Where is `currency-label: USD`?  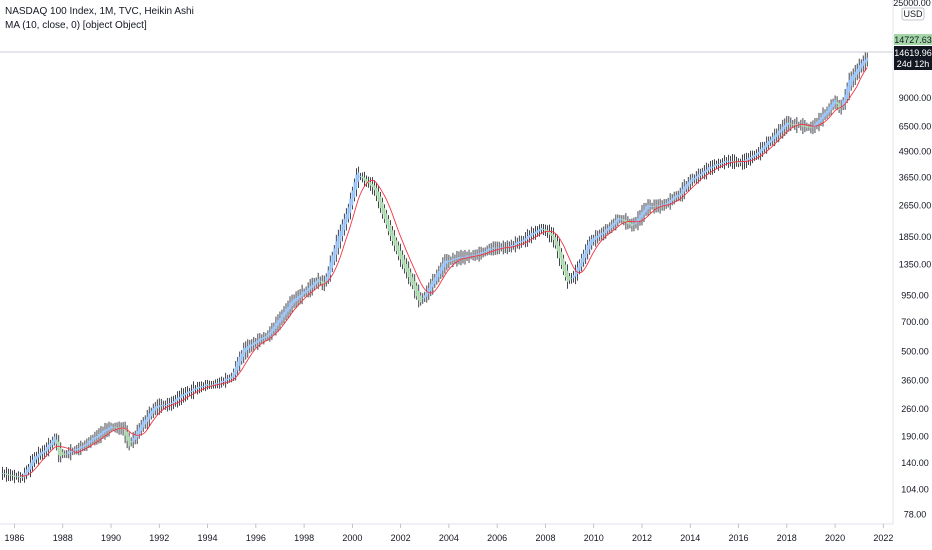 currency-label: USD is located at coordinates (913, 14).